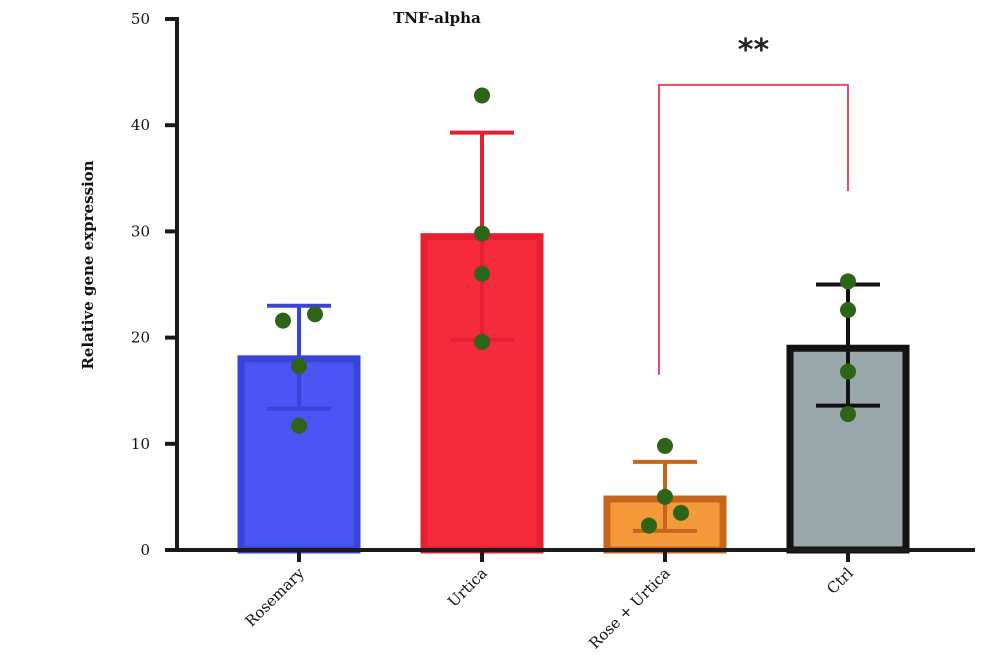 The width and height of the screenshot is (1000, 672). Describe the element at coordinates (467, 587) in the screenshot. I see `x-tick-label: Urtica` at that location.